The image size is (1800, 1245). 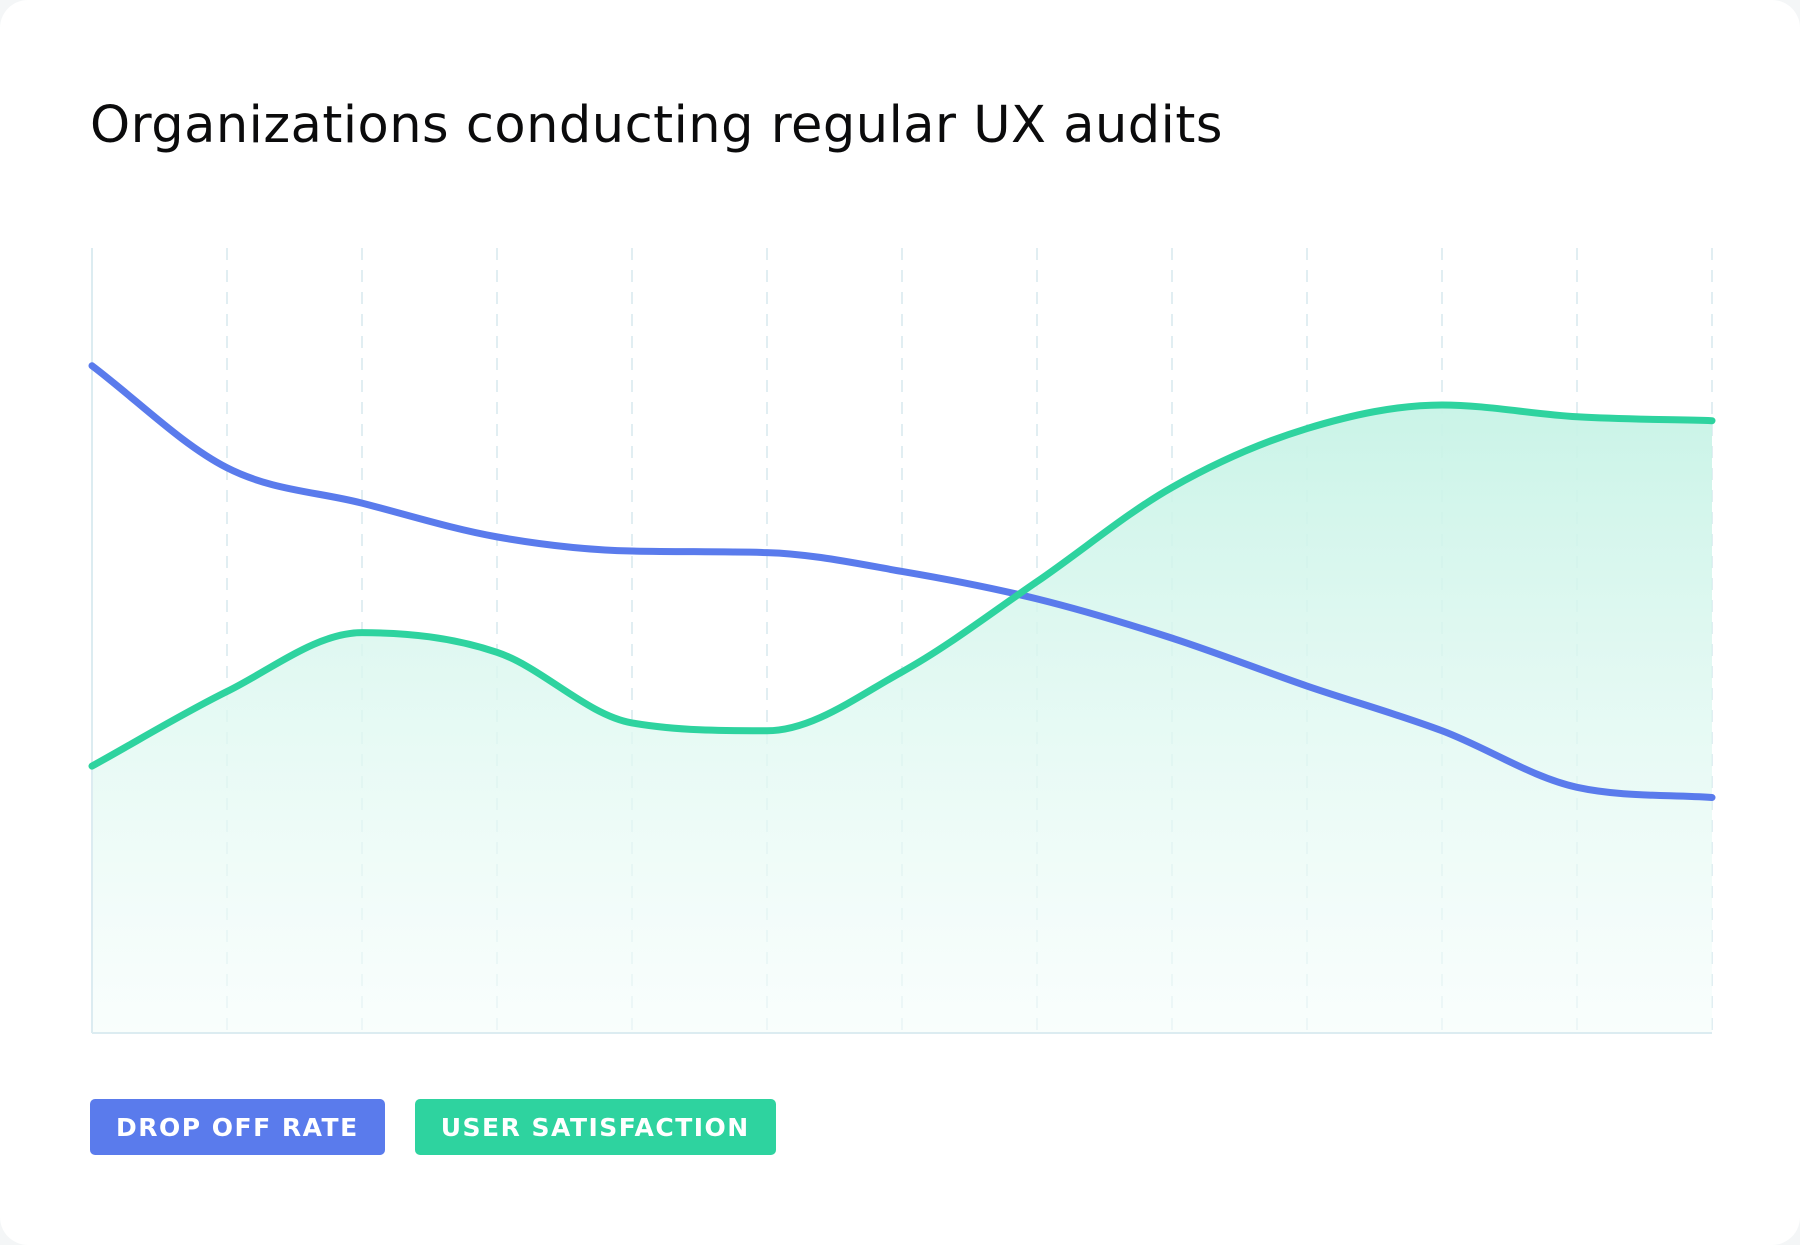 I want to click on legend: DROP OFF RATE USER SATISFACTION, so click(x=433, y=1127).